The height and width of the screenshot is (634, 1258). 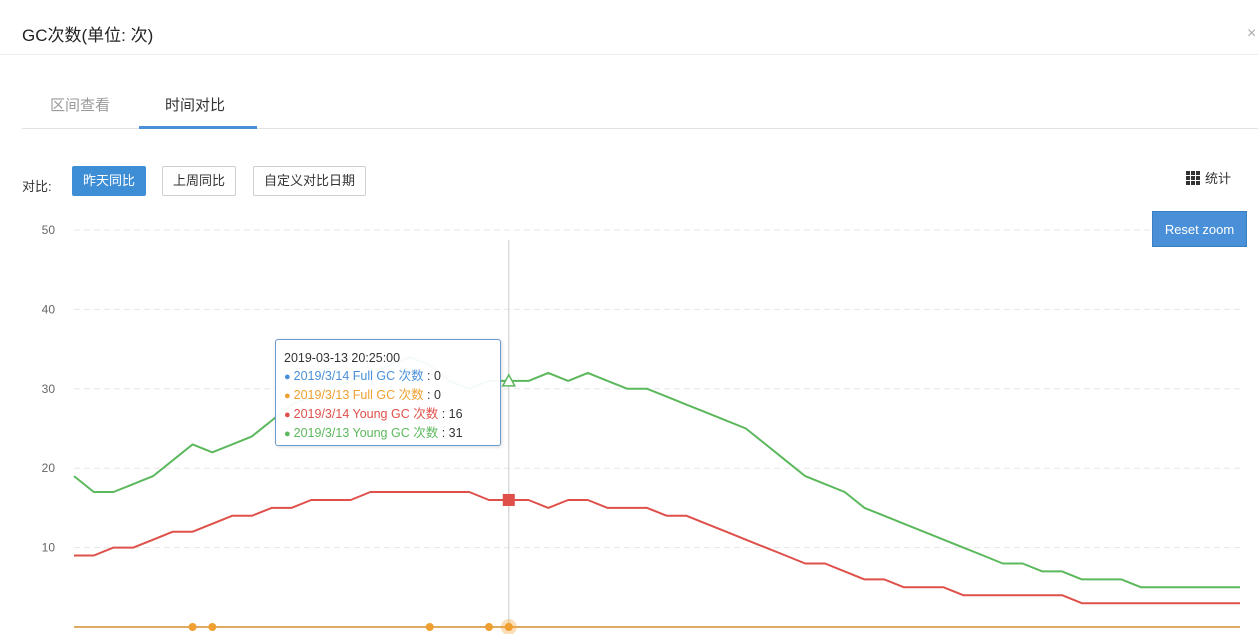 I want to click on tooltip-row-label: 2019/3/14 Young GC 次数, so click(x=366, y=414).